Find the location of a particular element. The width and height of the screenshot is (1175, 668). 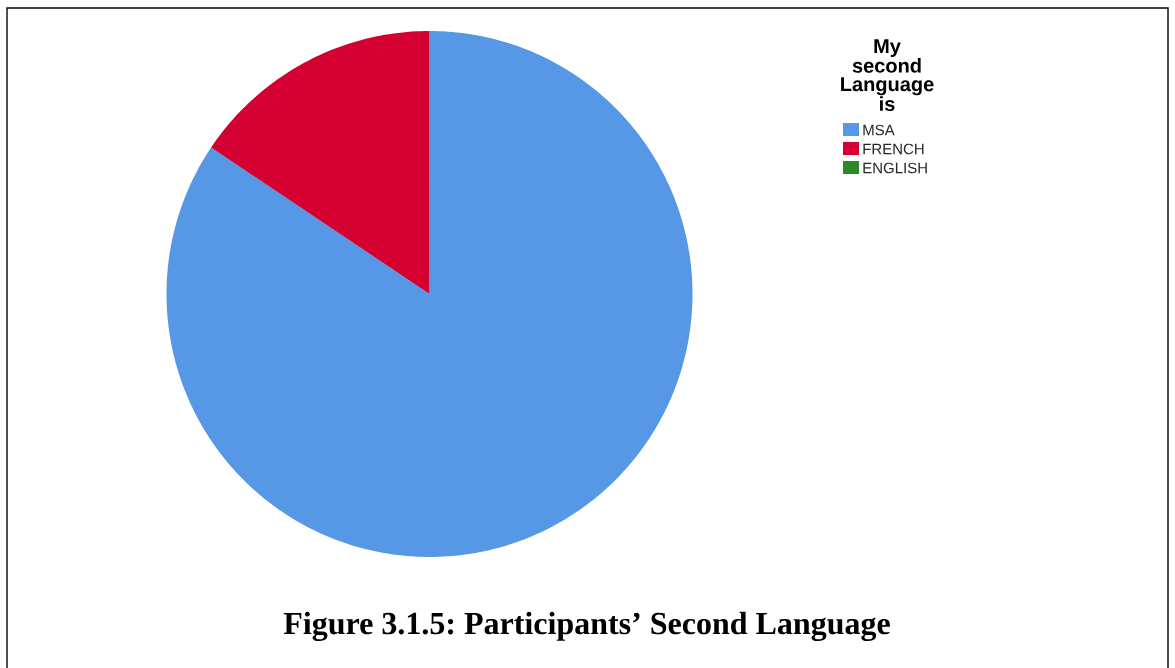

legend-title: My second Language is is located at coordinates (887, 75).